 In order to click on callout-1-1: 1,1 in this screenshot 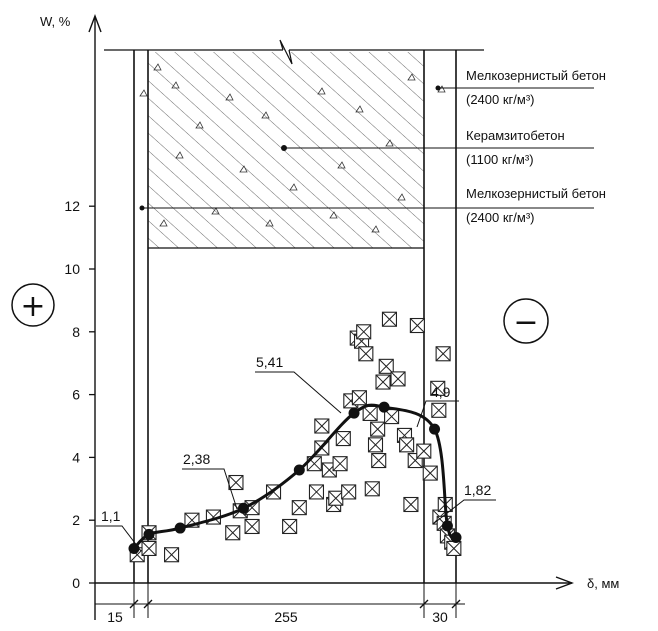, I will do `click(111, 516)`.